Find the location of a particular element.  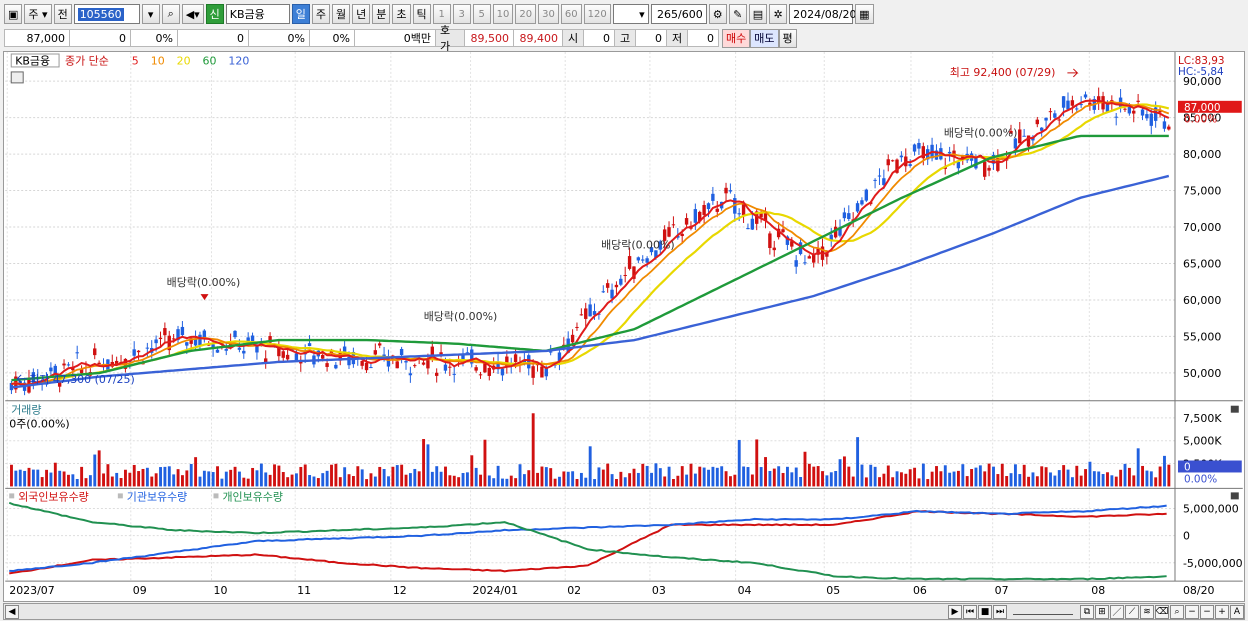

copy-icon: ⧉ is located at coordinates (1087, 611).